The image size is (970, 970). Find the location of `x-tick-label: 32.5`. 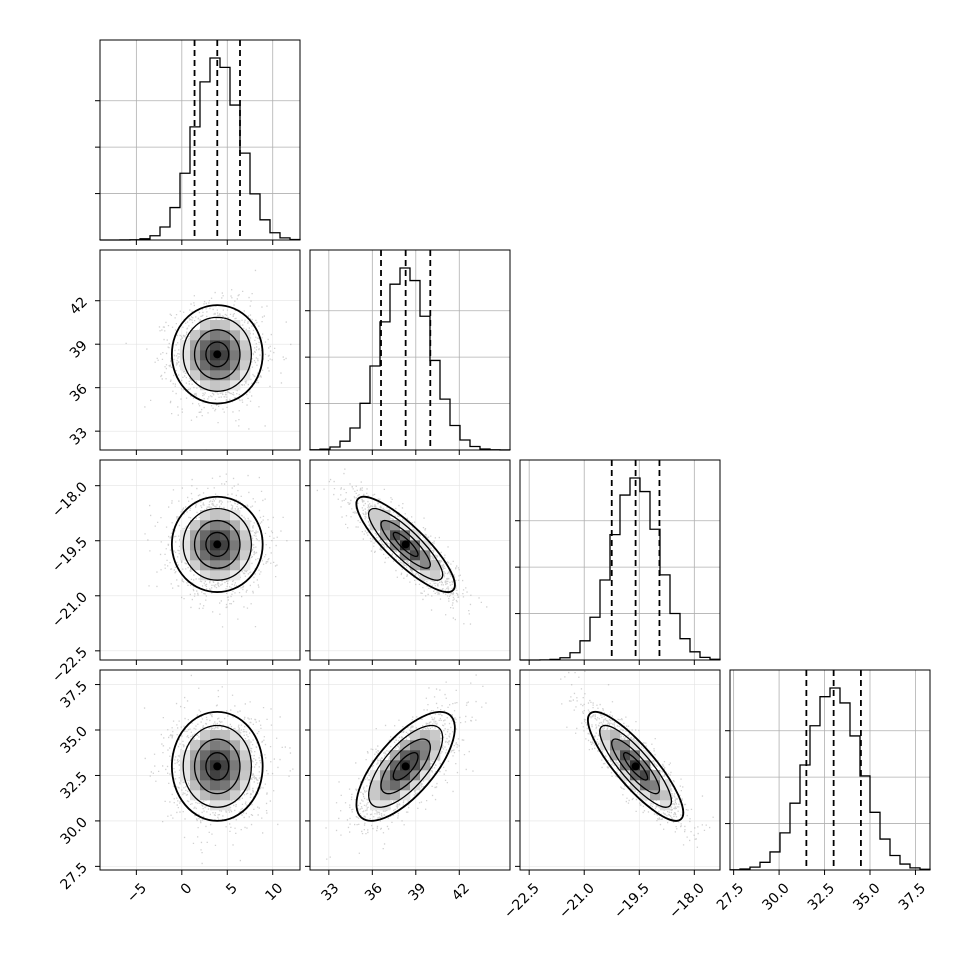

x-tick-label: 32.5 is located at coordinates (821, 896).